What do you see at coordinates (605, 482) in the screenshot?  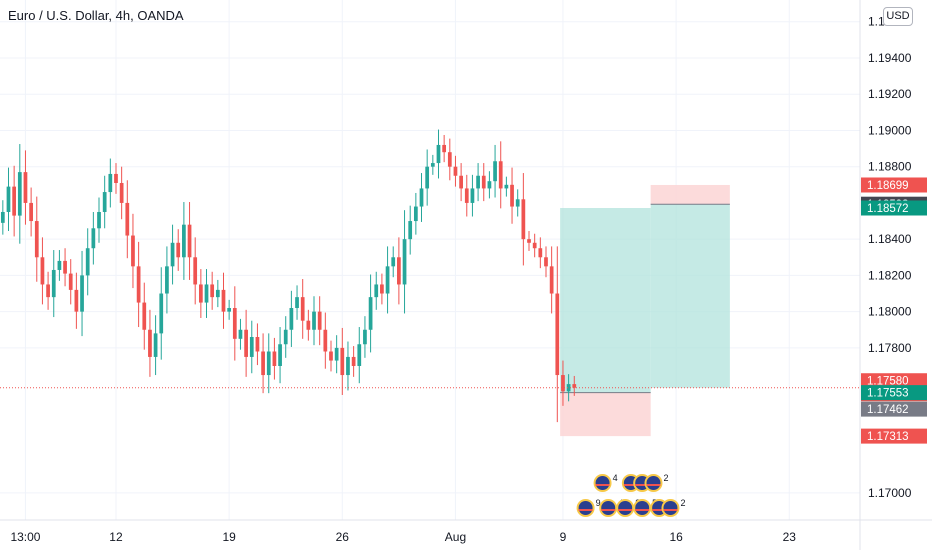 I see `event-marker: 4` at bounding box center [605, 482].